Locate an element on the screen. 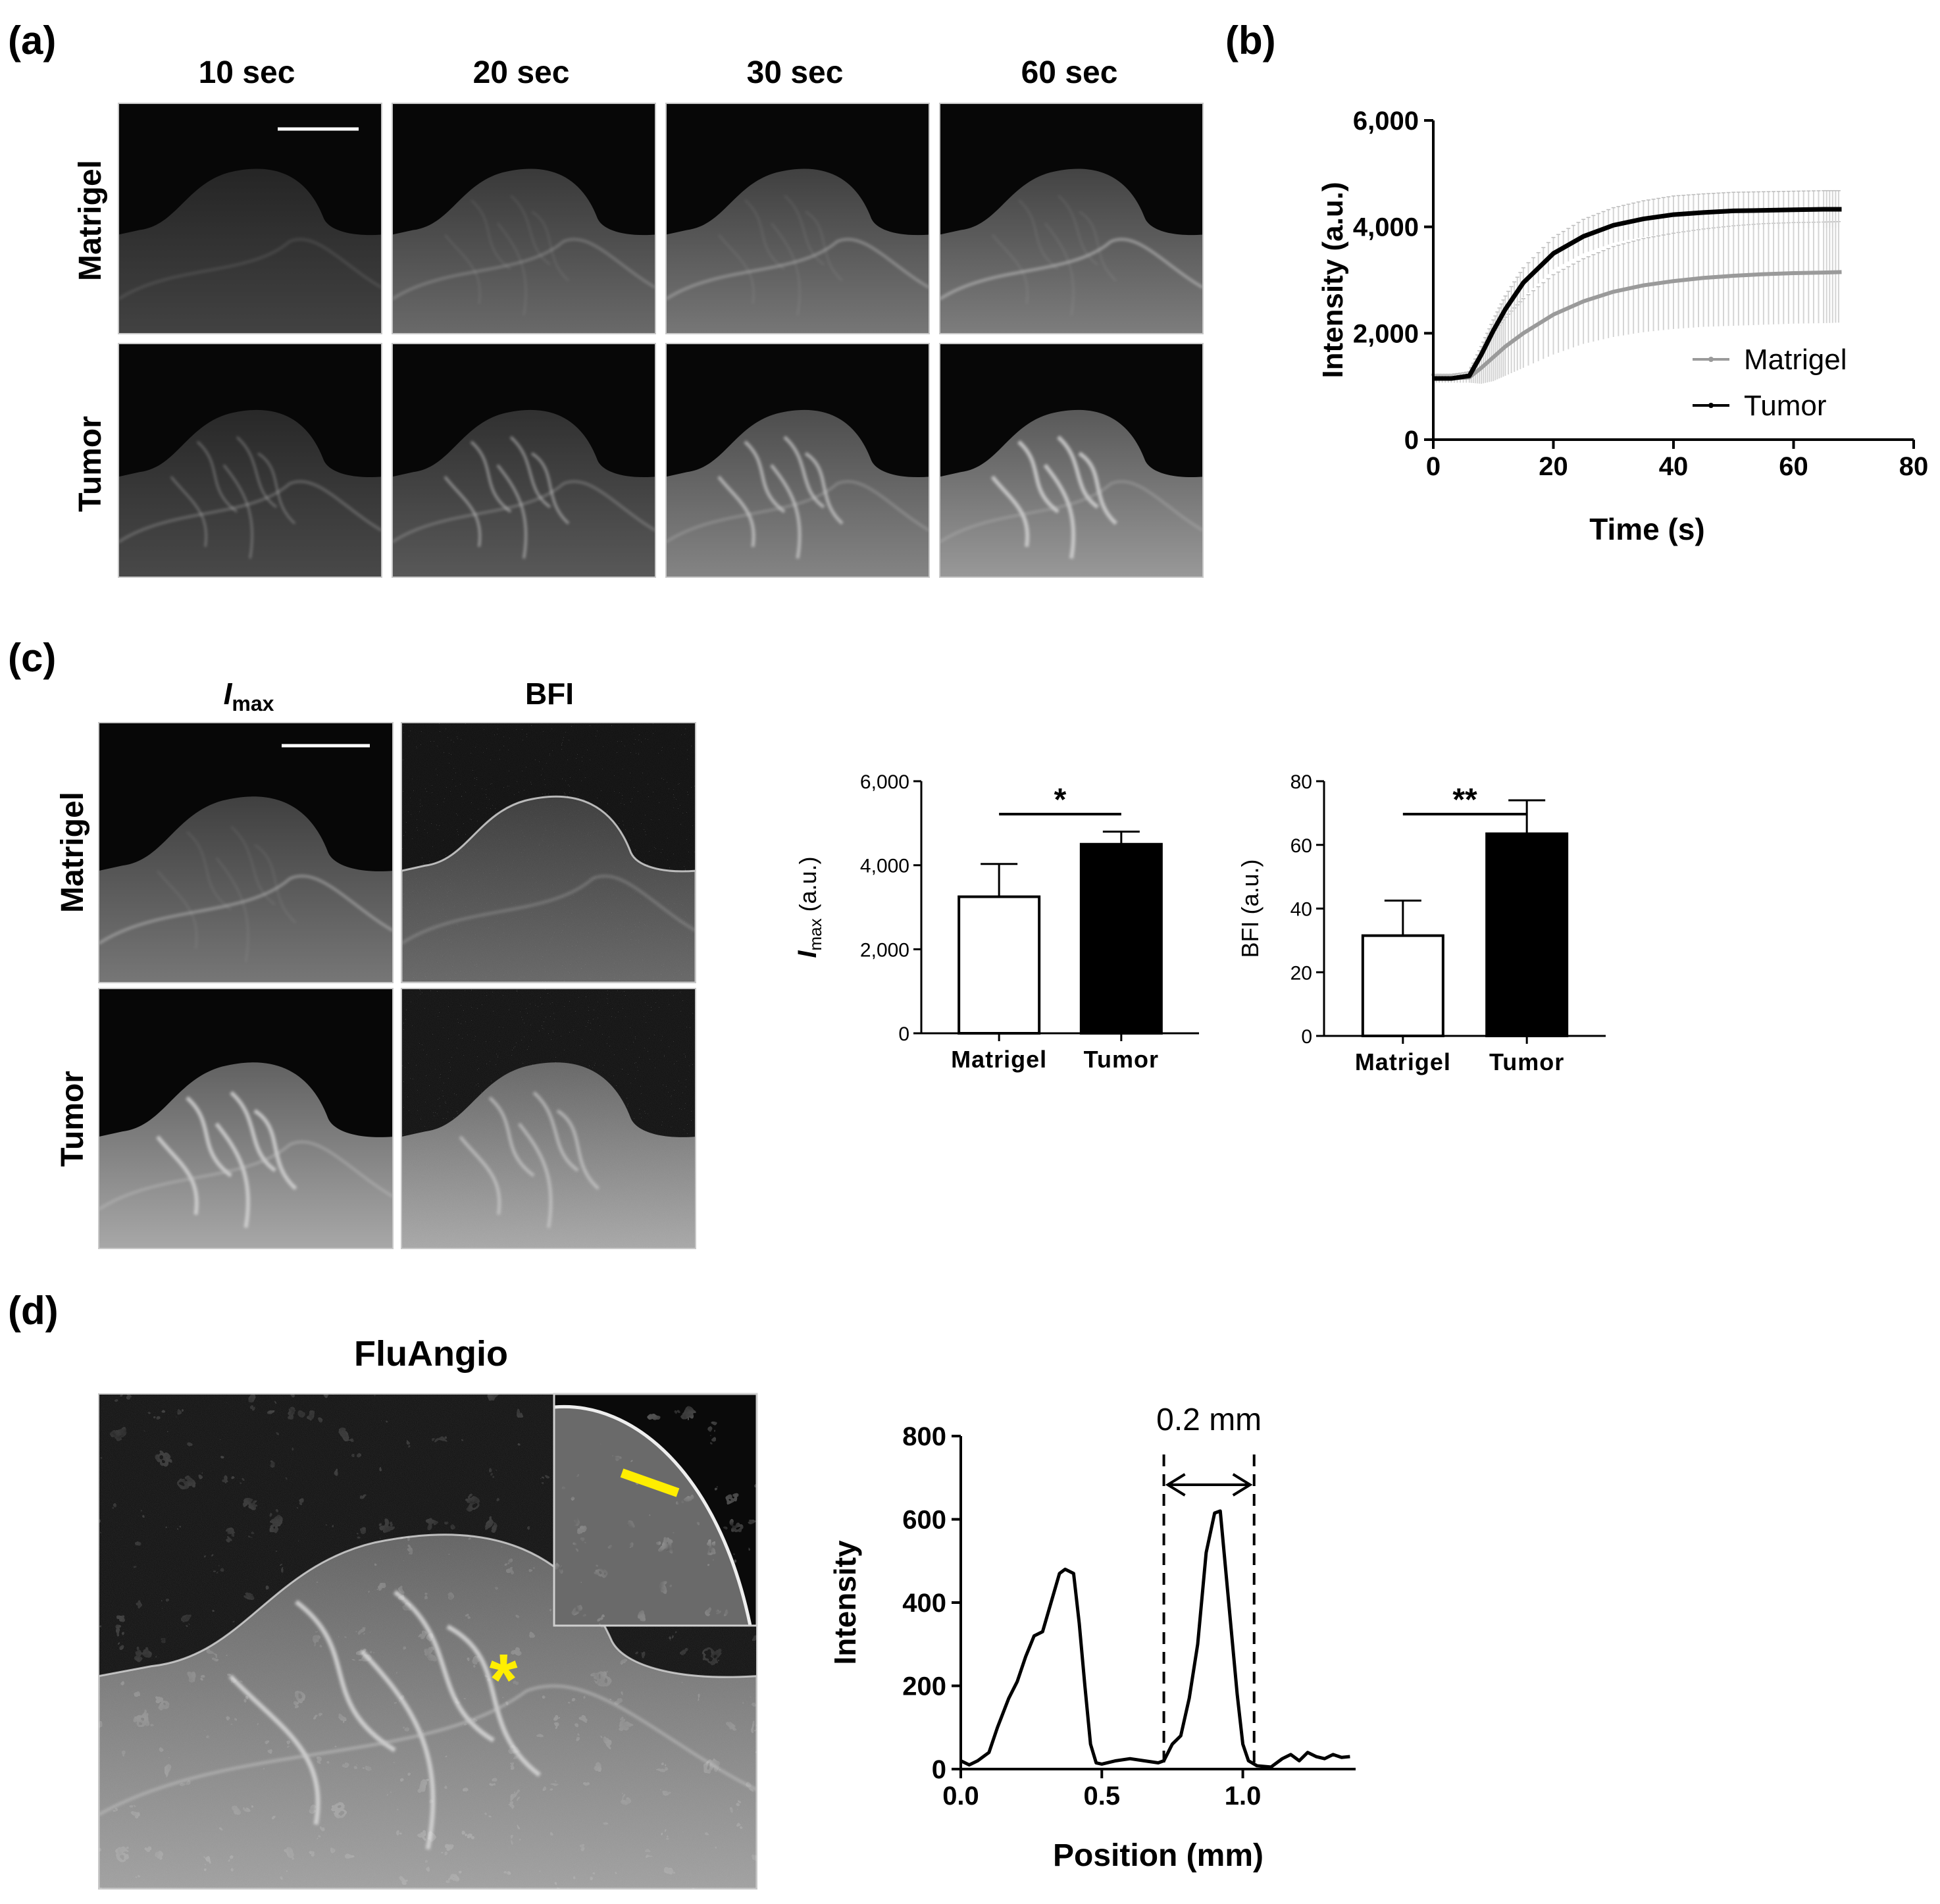 The width and height of the screenshot is (1940, 1904). profile-line is located at coordinates (1154, 1639).